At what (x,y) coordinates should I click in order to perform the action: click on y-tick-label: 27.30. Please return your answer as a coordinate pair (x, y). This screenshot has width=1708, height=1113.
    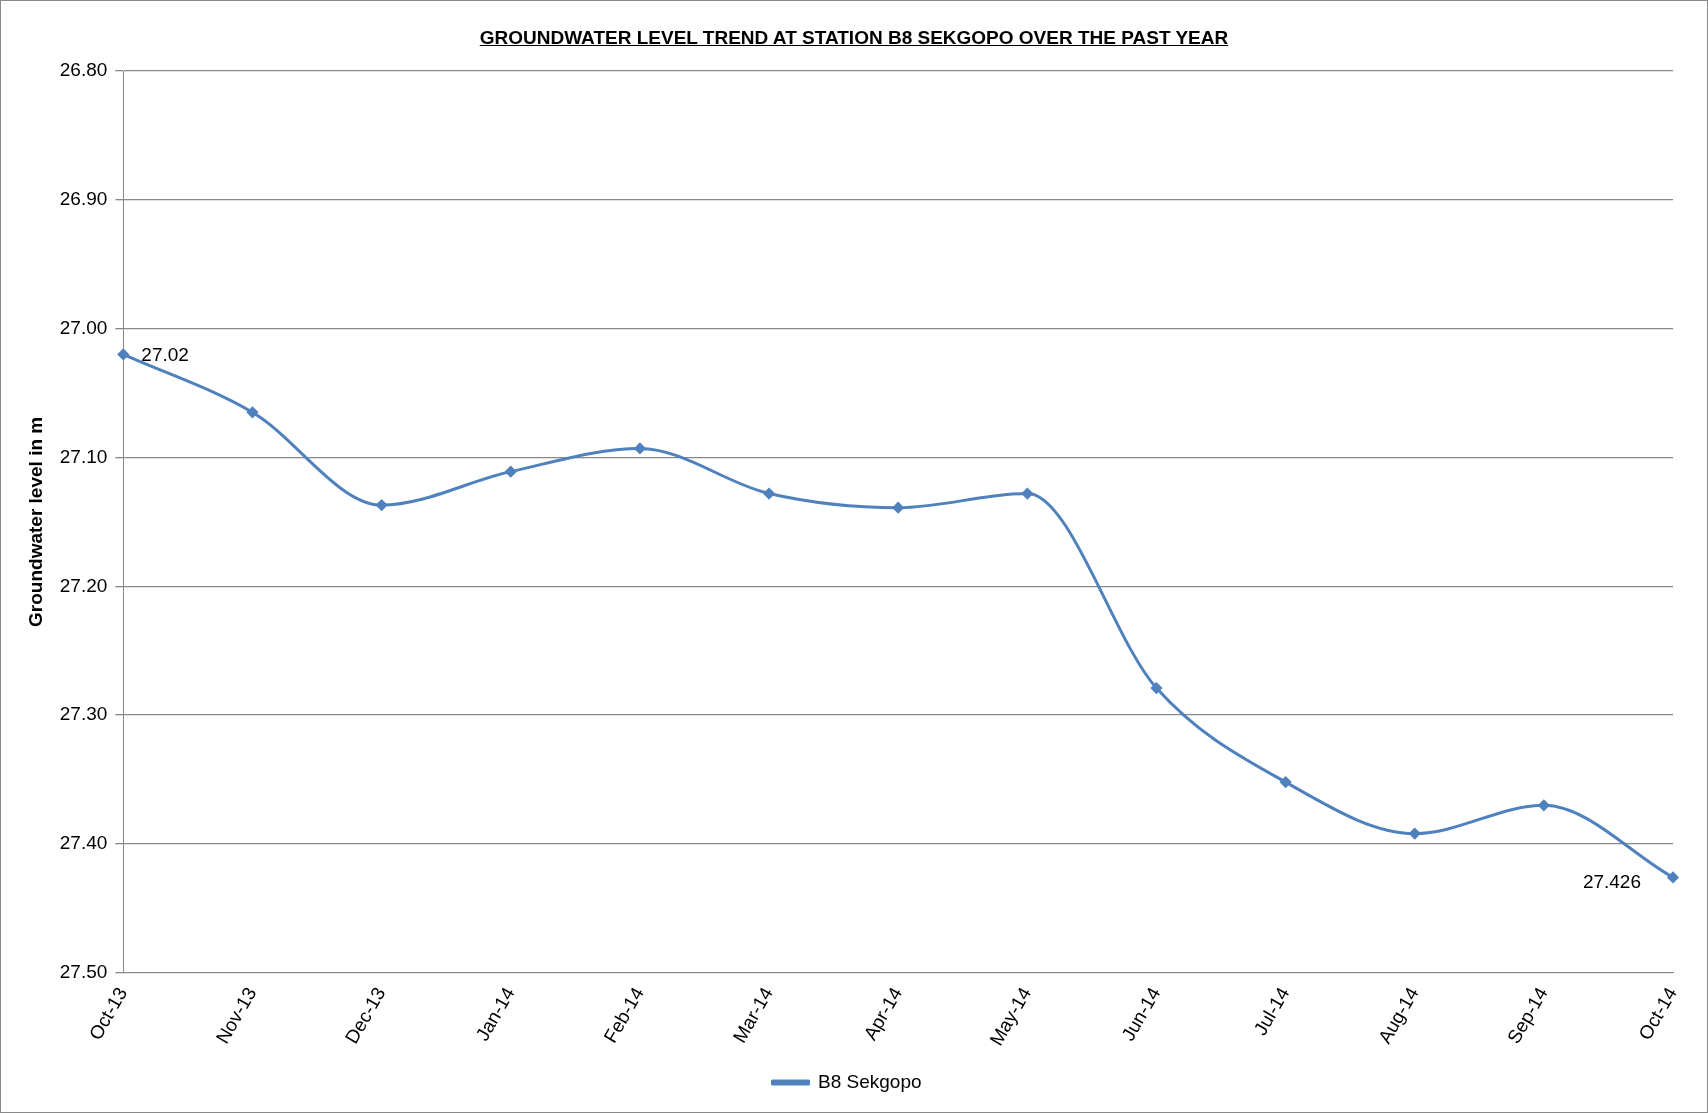
    Looking at the image, I should click on (83, 714).